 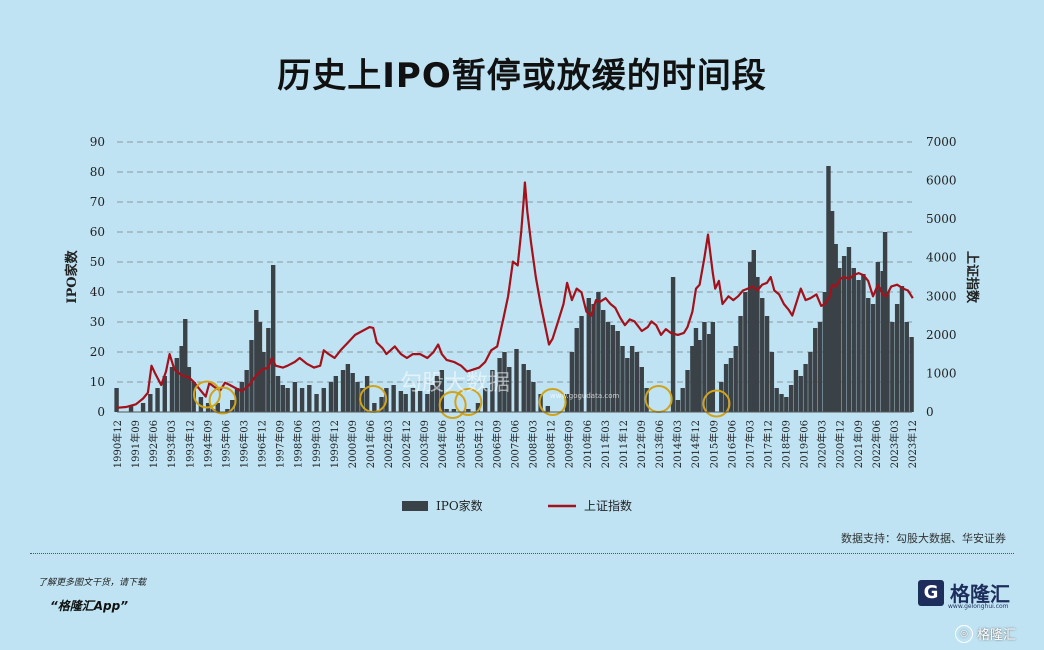 What do you see at coordinates (97, 382) in the screenshot?
I see `y-left-tick-label: 10` at bounding box center [97, 382].